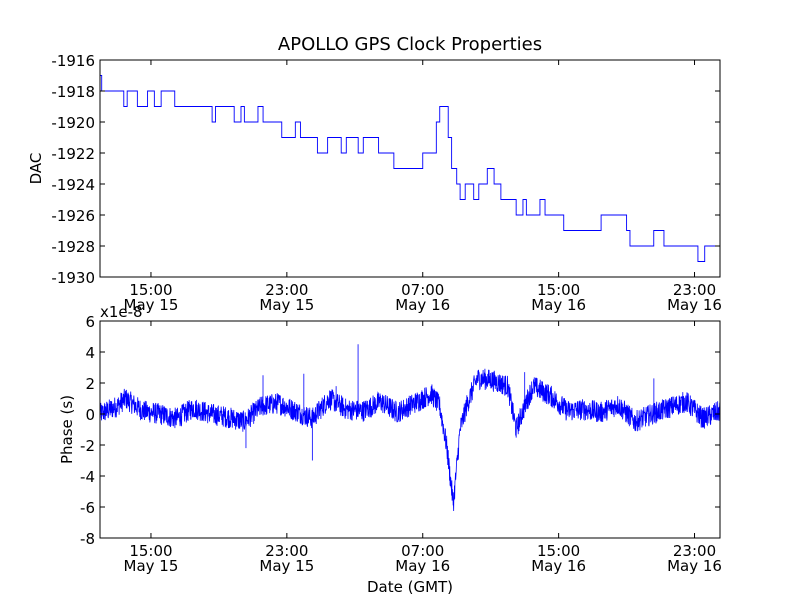  What do you see at coordinates (73, 247) in the screenshot?
I see `dac-ytick-label: -1928` at bounding box center [73, 247].